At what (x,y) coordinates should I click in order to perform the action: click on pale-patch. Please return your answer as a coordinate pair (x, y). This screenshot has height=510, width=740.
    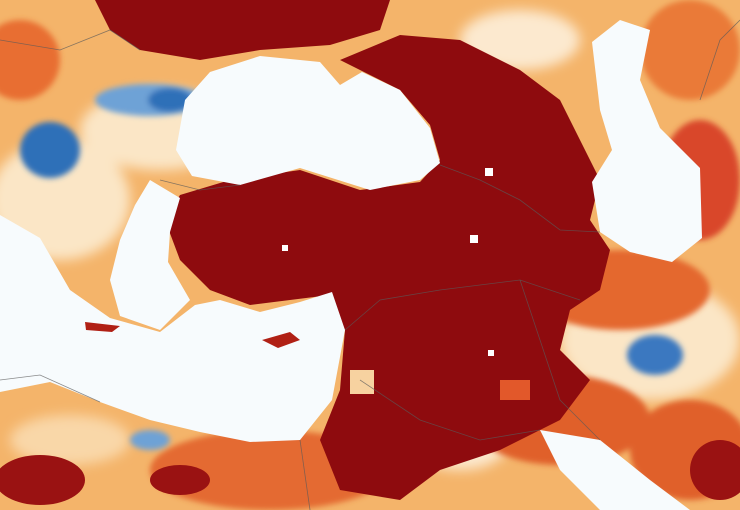
    Looking at the image, I should click on (70, 440).